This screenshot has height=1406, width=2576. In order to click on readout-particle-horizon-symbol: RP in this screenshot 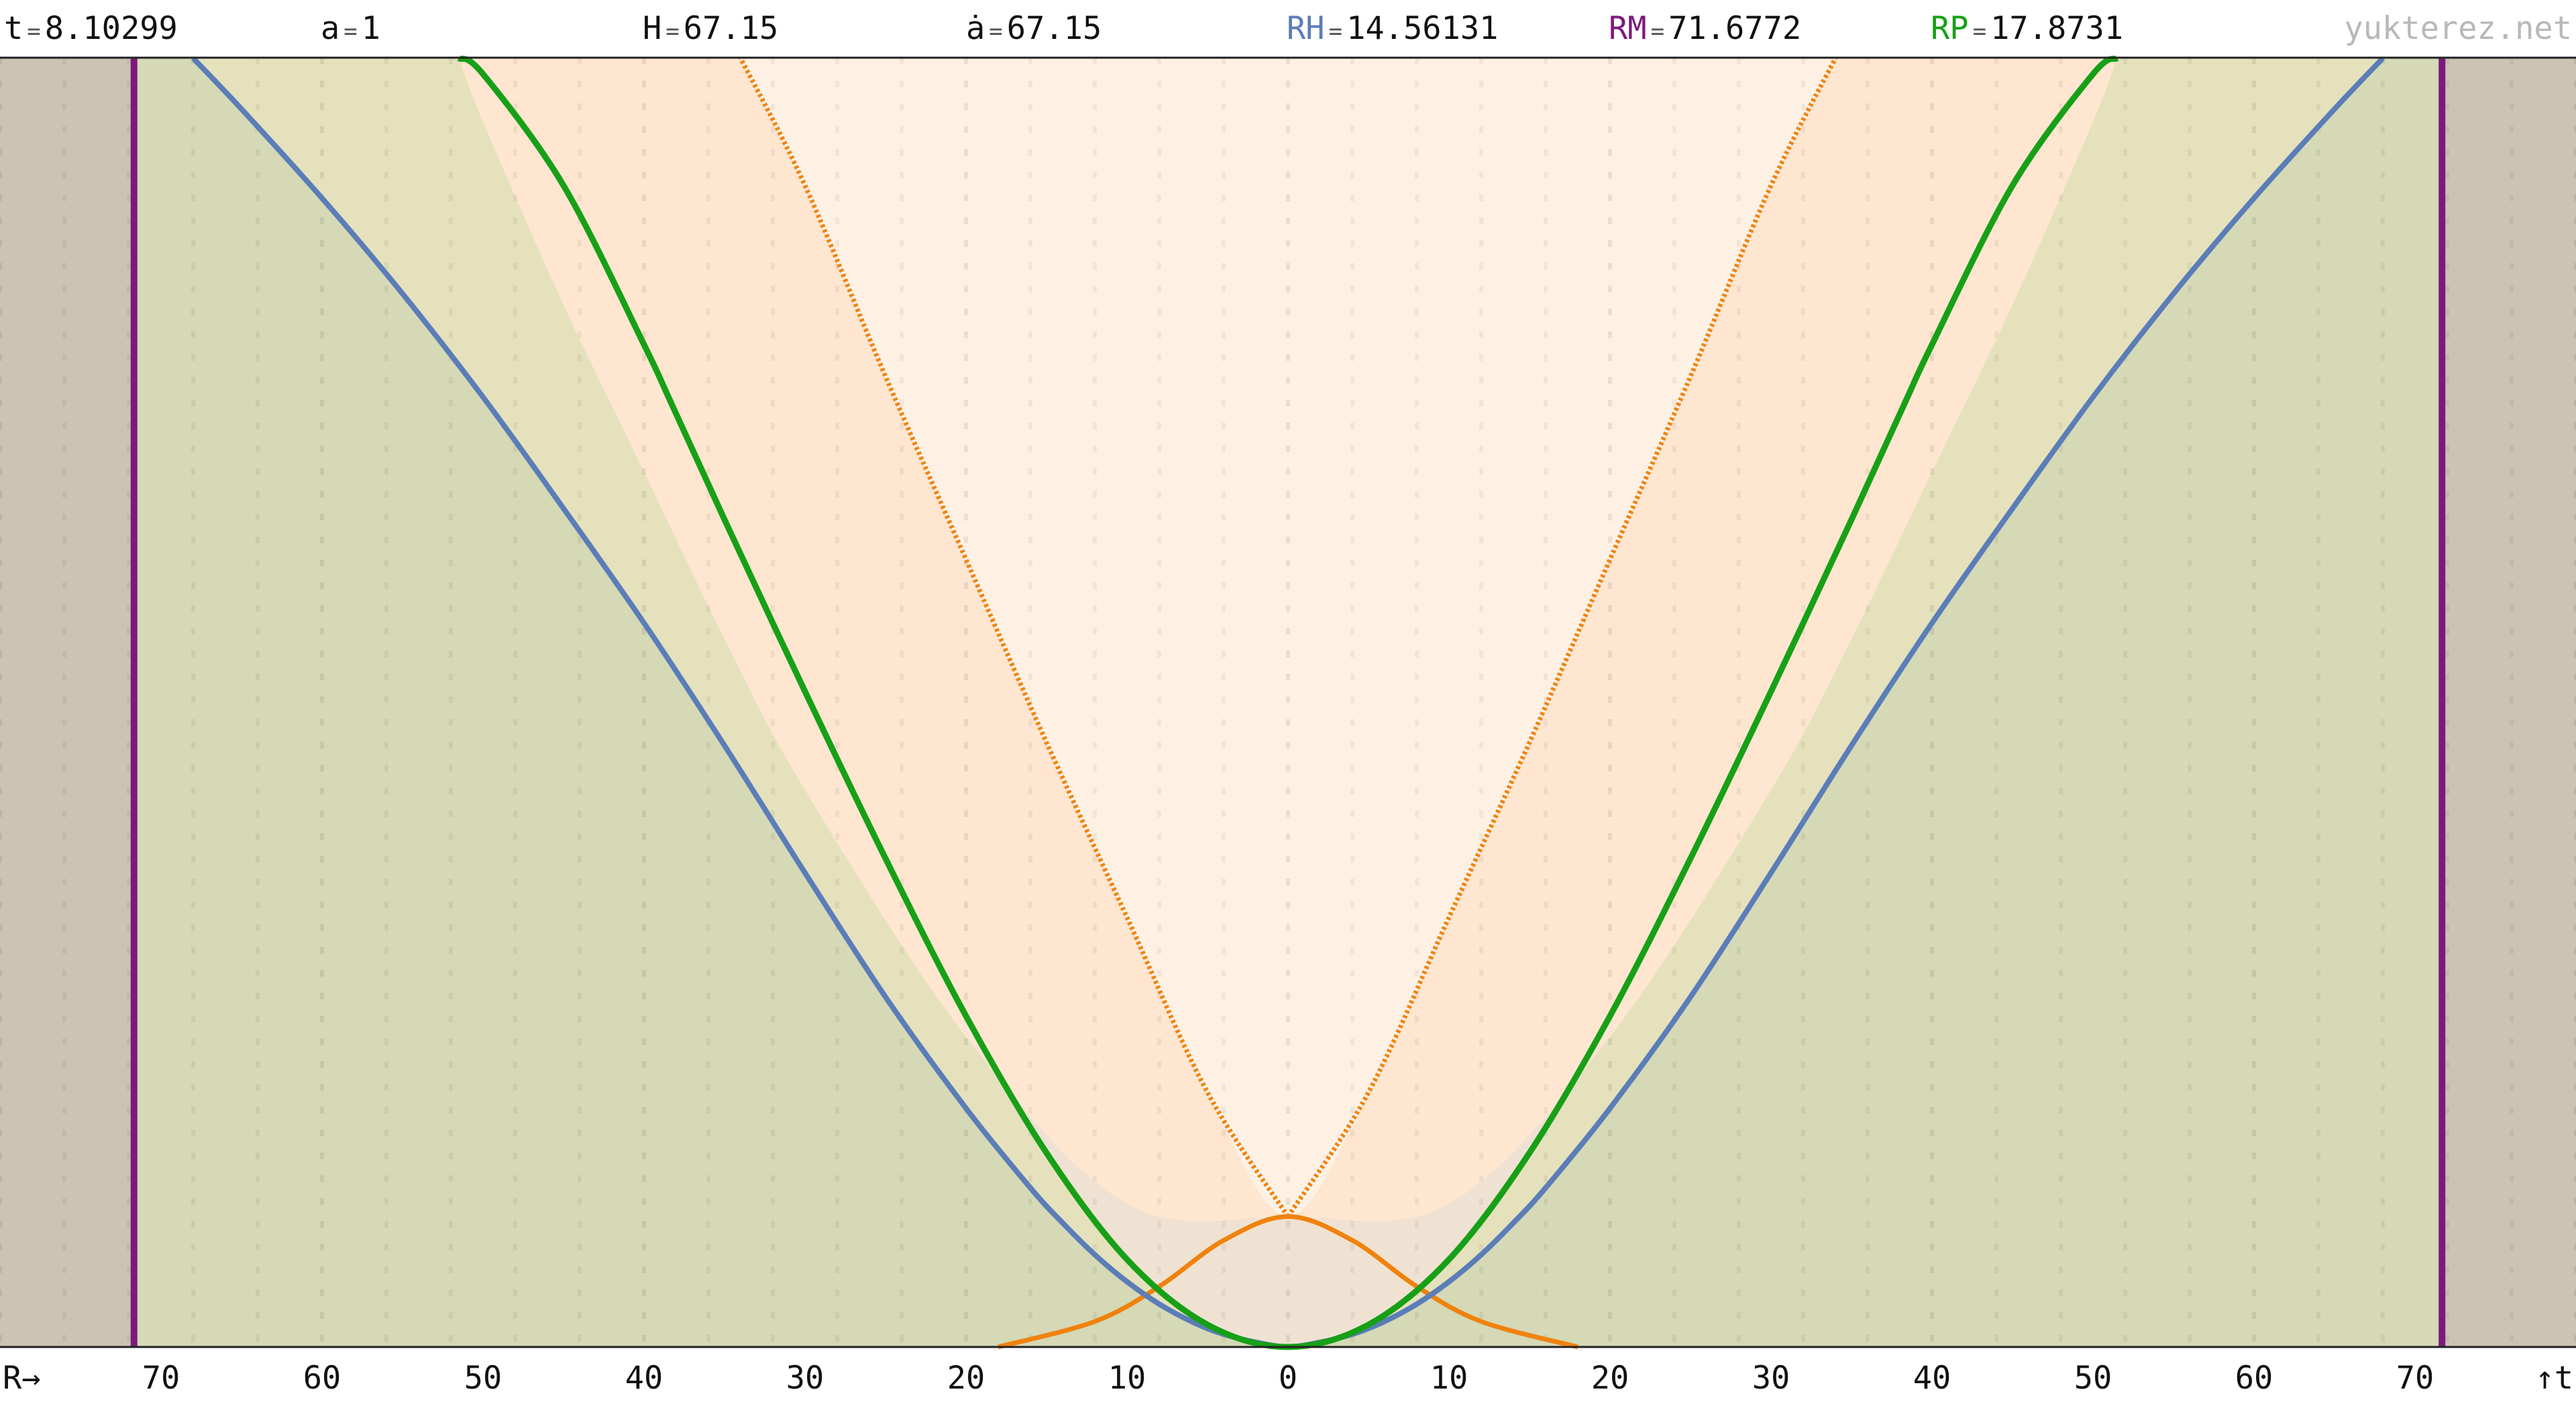, I will do `click(1950, 28)`.